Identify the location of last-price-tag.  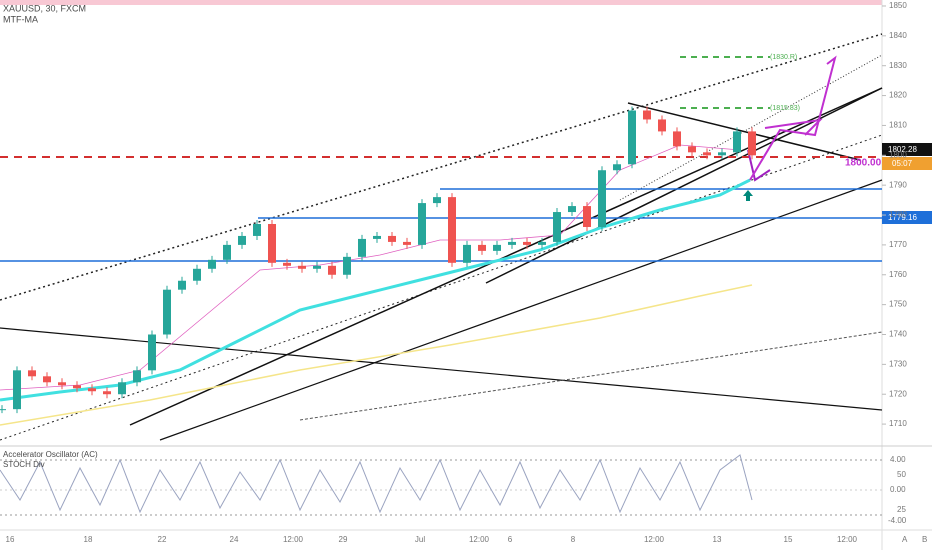
(907, 149).